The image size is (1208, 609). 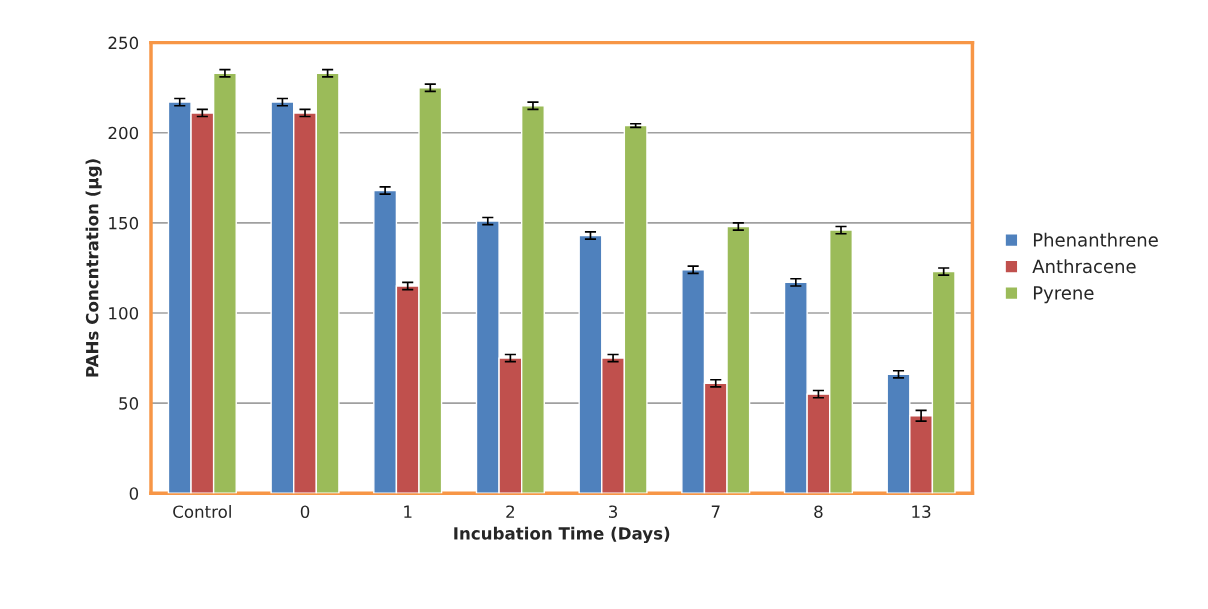 I want to click on y-tick-label: 200, so click(x=123, y=133).